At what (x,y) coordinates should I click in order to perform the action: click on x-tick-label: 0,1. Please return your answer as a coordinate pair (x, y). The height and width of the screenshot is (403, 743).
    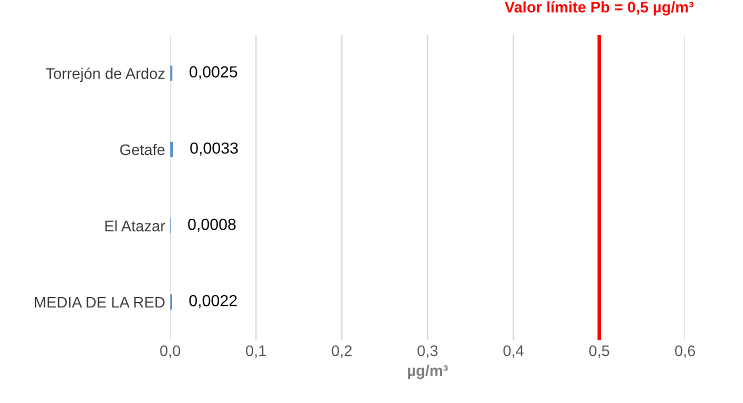
    Looking at the image, I should click on (256, 351).